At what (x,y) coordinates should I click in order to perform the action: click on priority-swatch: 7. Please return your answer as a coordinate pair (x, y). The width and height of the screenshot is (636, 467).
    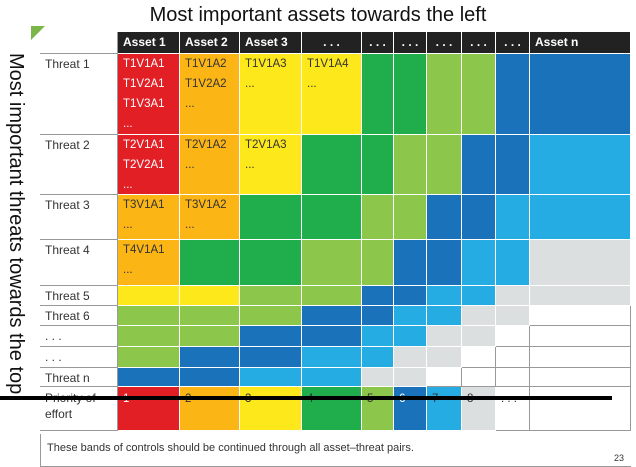
    Looking at the image, I should click on (444, 409).